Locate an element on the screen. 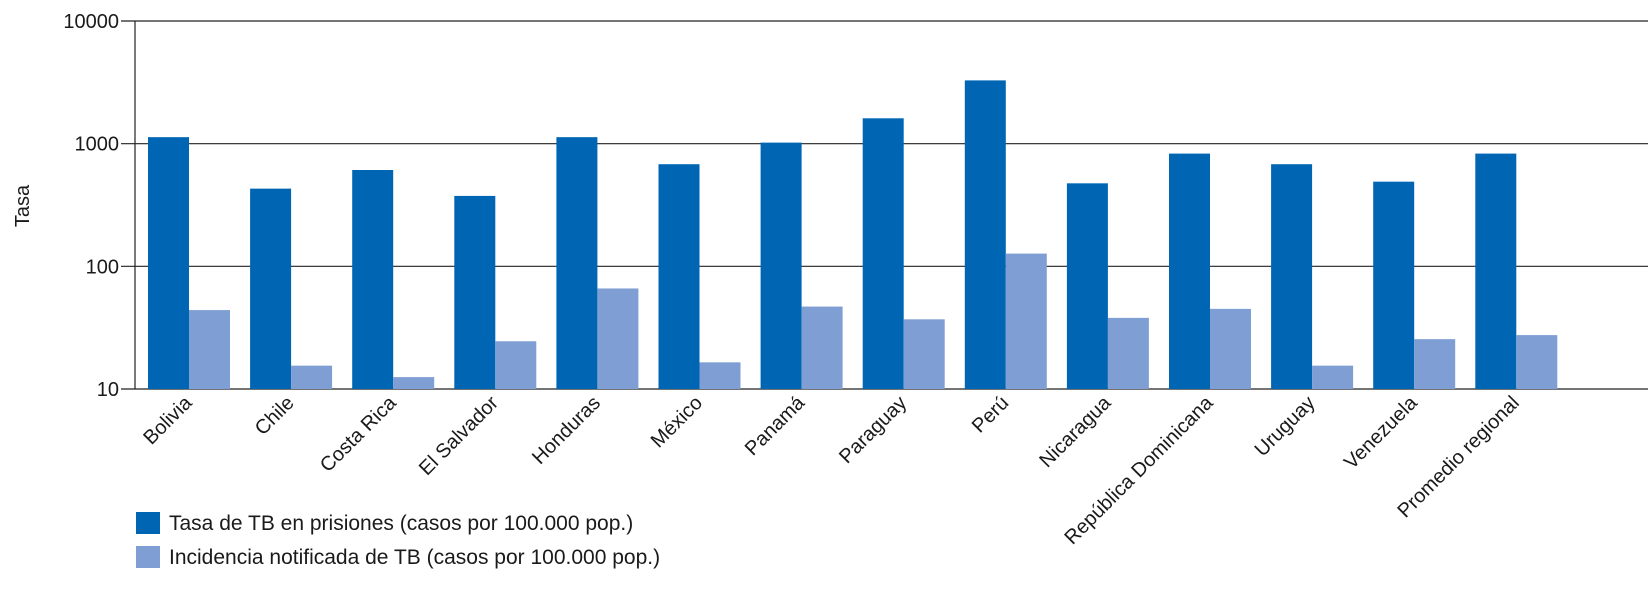  y-tick-label: 100 is located at coordinates (102, 267).